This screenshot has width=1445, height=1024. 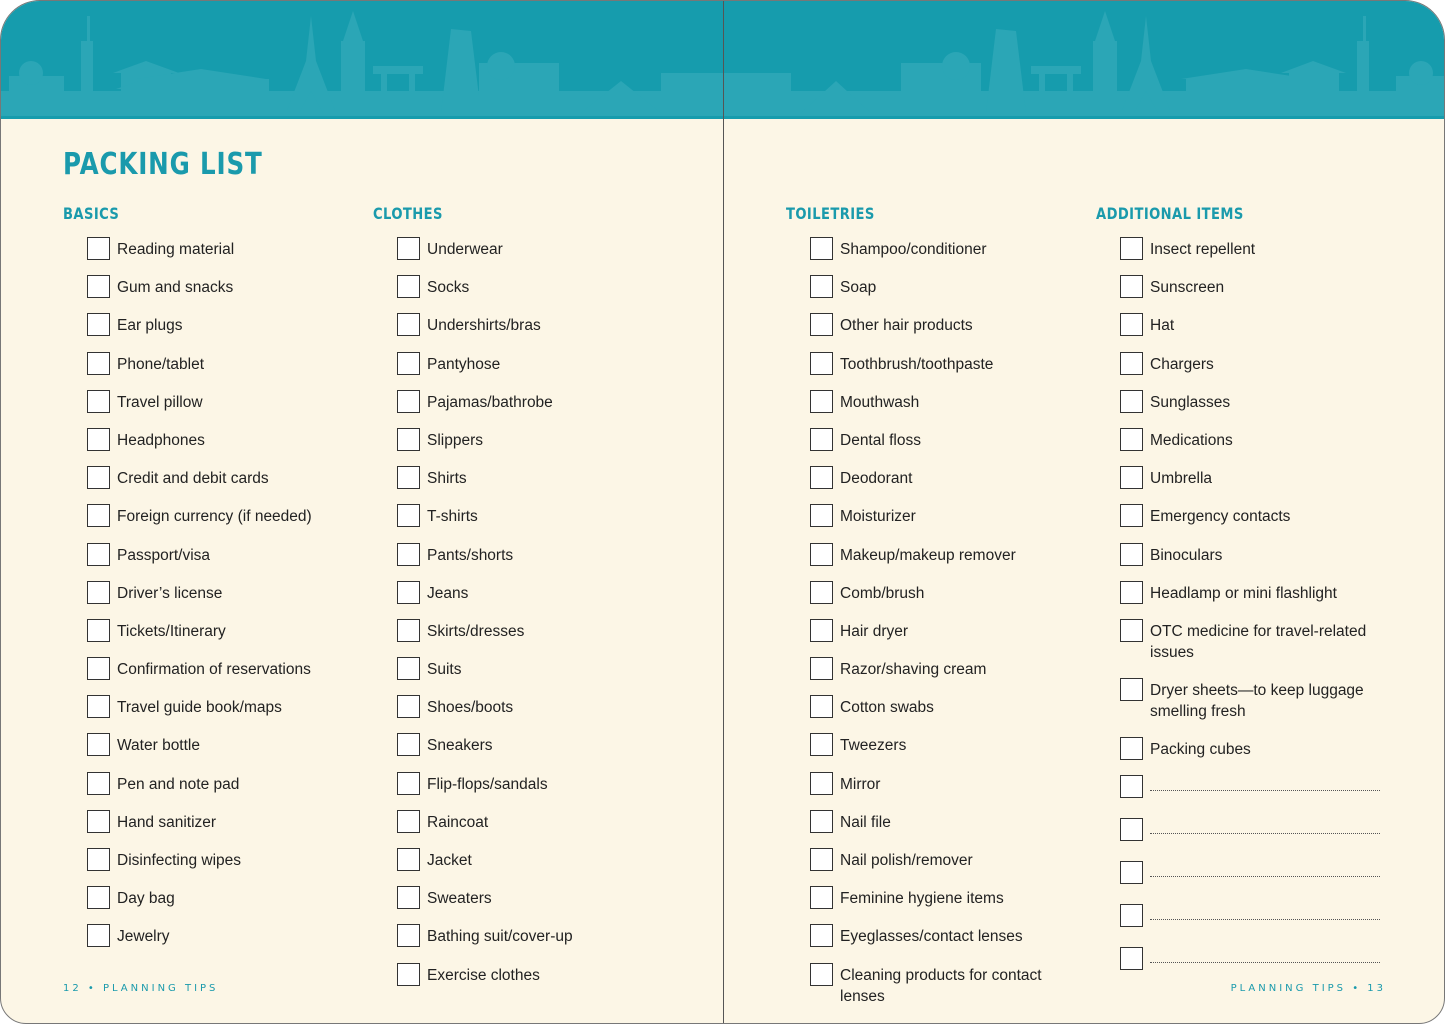 I want to click on checklist-item: Flip-flops/sandals, so click(x=523, y=790).